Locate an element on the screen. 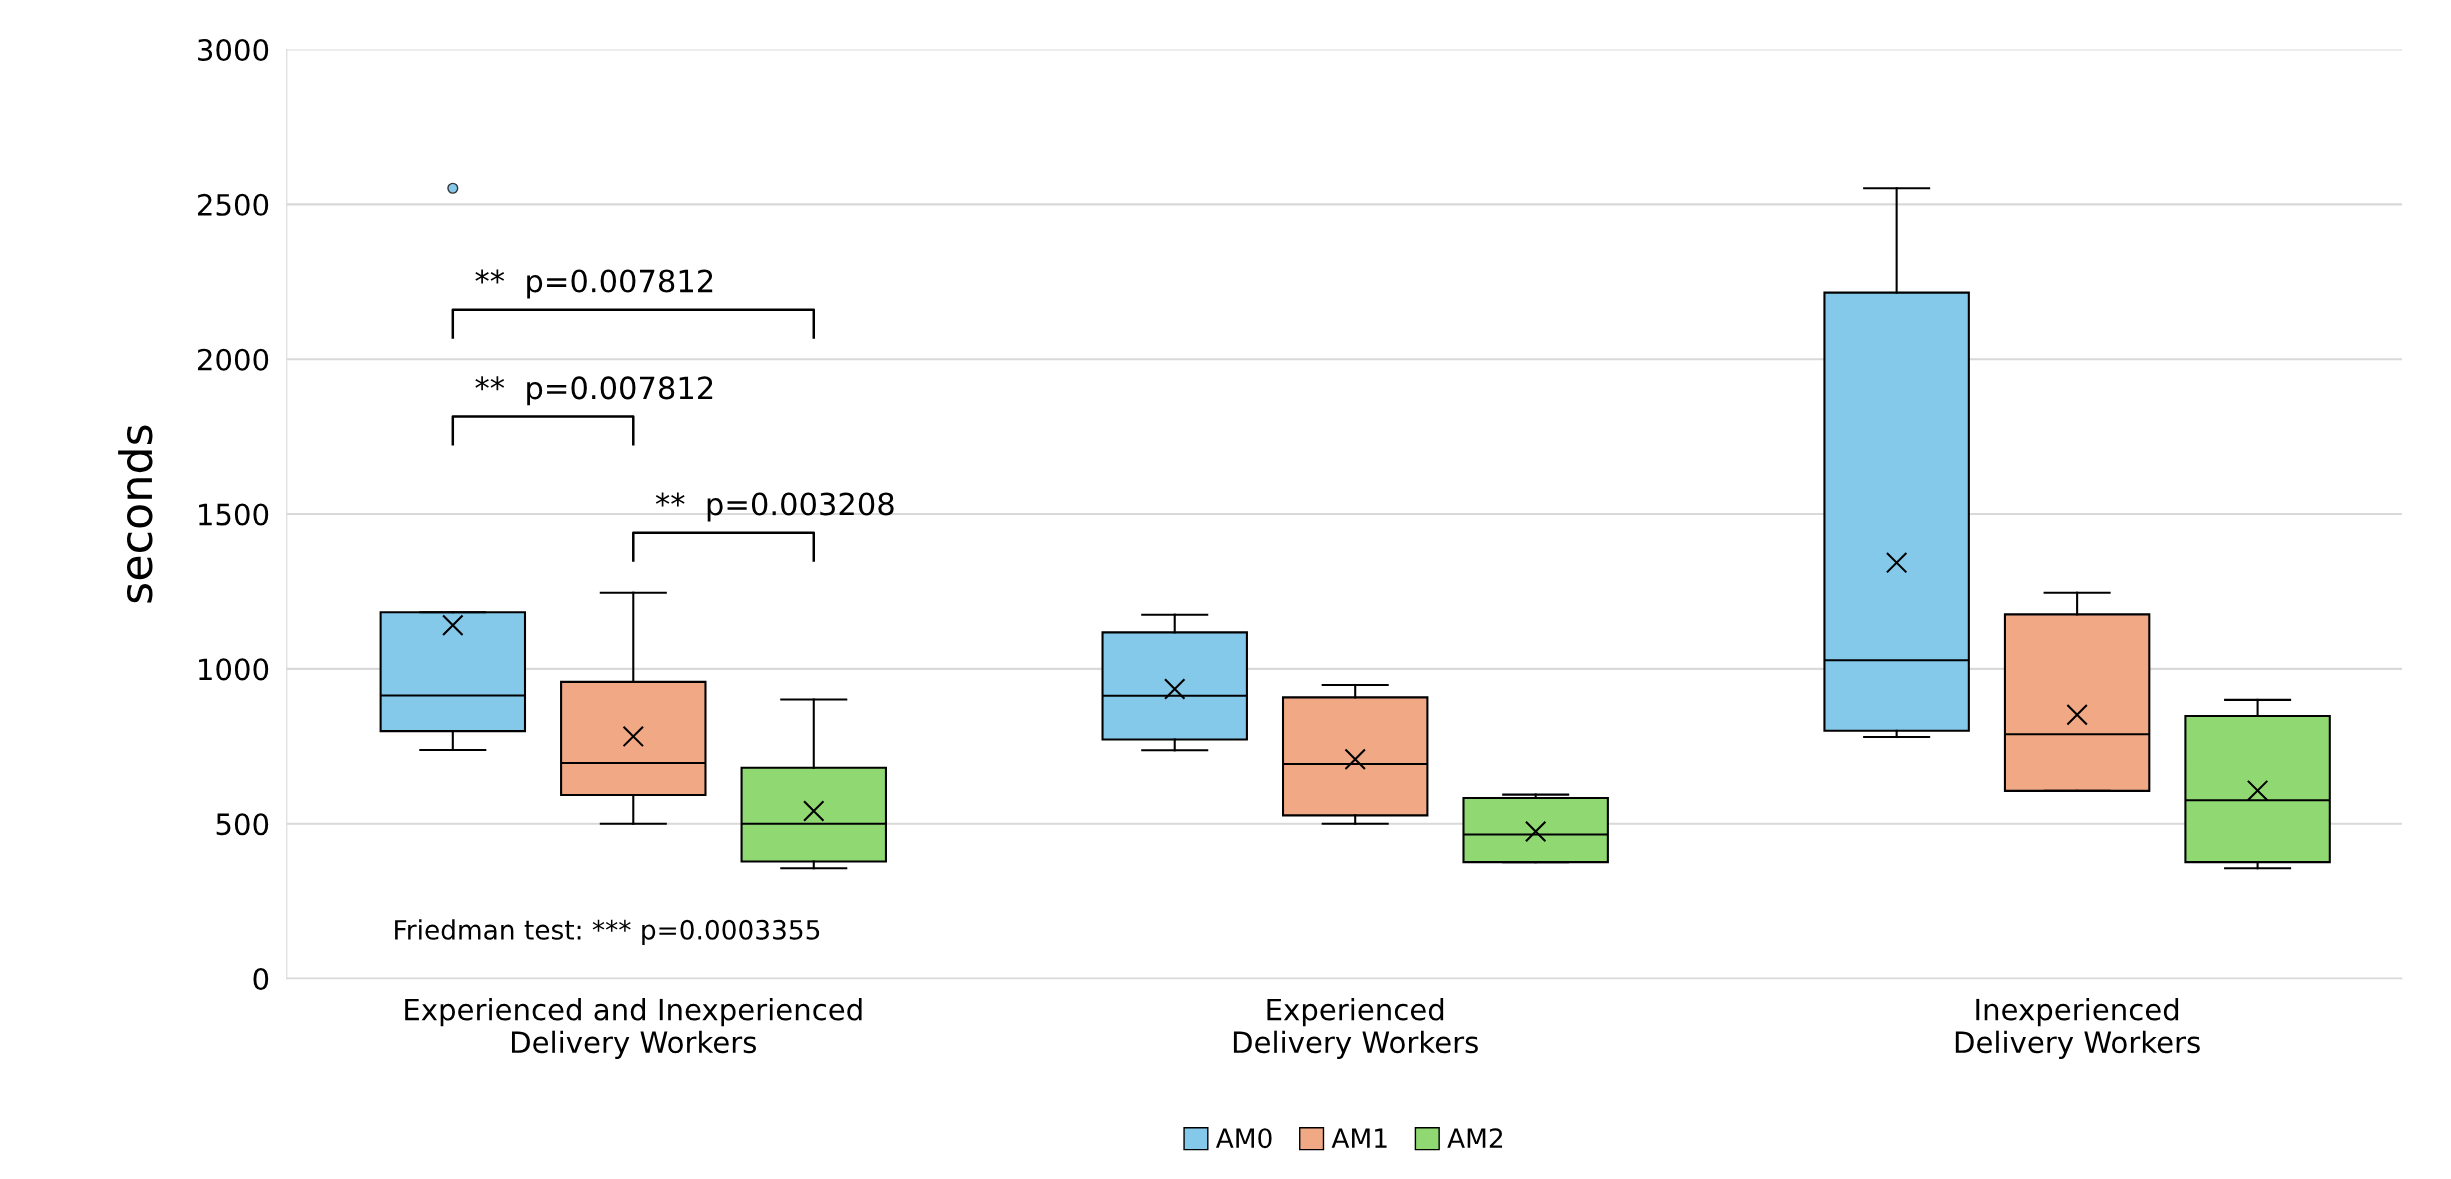 The width and height of the screenshot is (2451, 1179). x-tick-label: Inexperienced Delivery Workers is located at coordinates (2077, 1028).